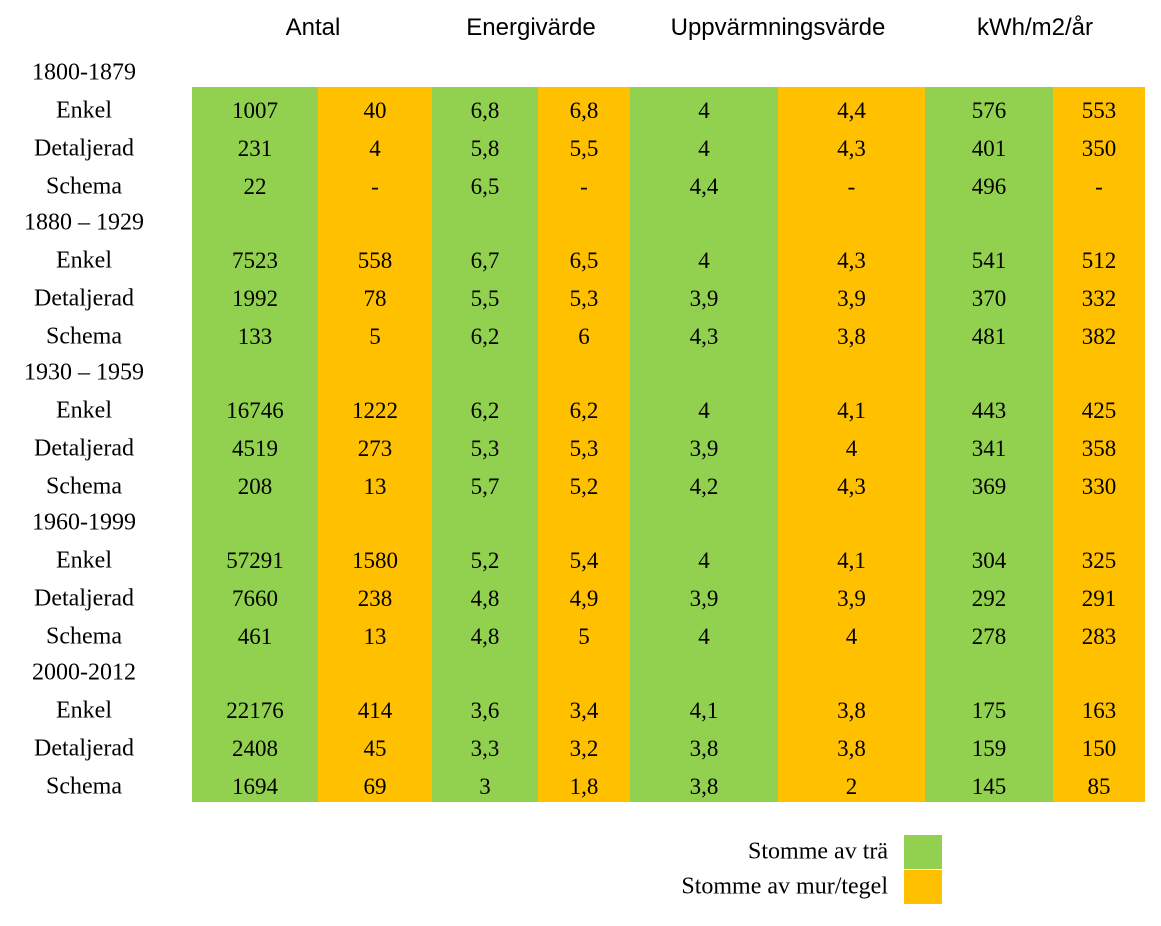  What do you see at coordinates (485, 748) in the screenshot?
I see `cell-value: 3,3` at bounding box center [485, 748].